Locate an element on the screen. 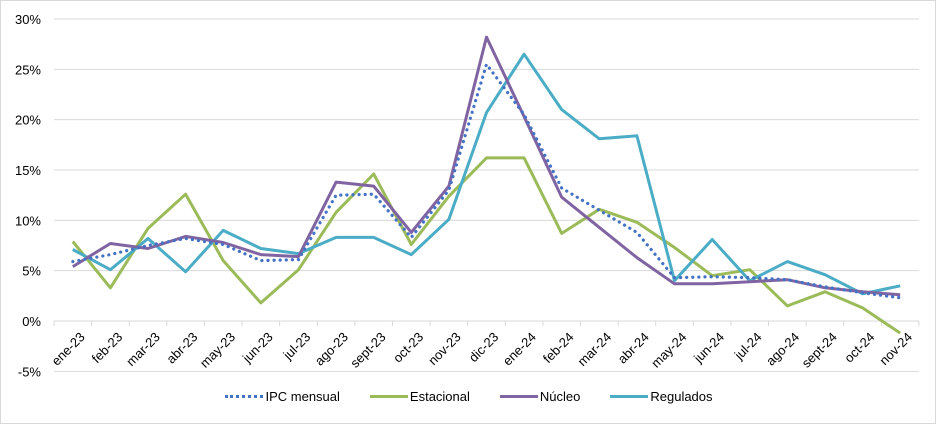 This screenshot has width=936, height=430. x-tick-label: ago-24 is located at coordinates (782, 348).